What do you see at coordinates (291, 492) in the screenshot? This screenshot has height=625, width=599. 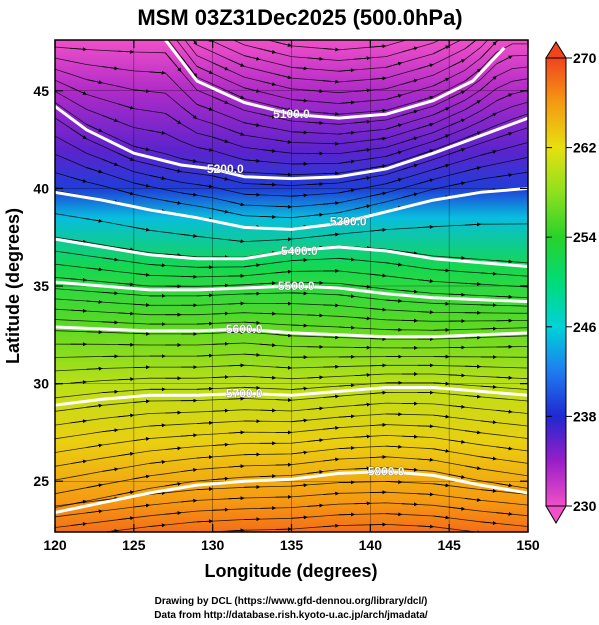 I see `height-contour` at bounding box center [291, 492].